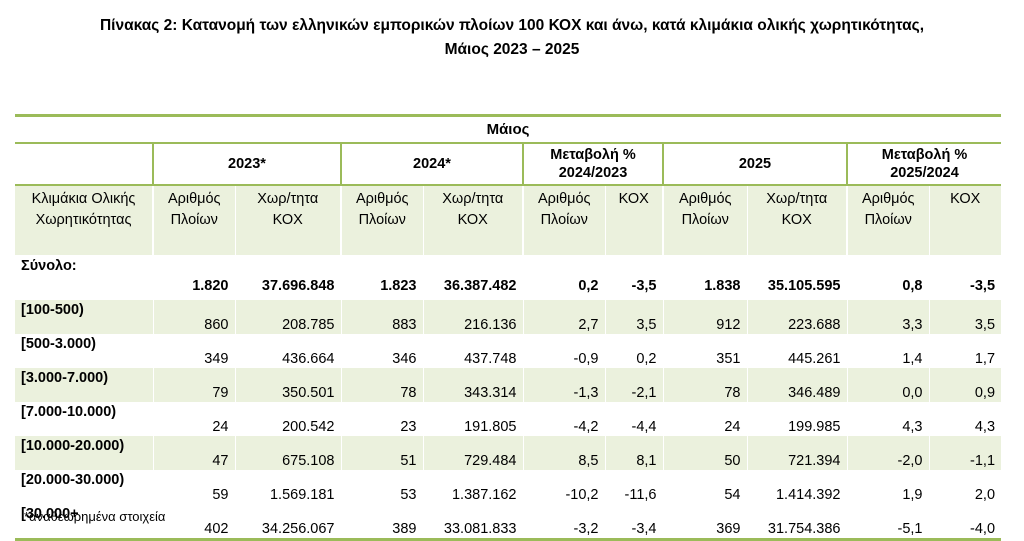 The width and height of the screenshot is (1024, 541). Describe the element at coordinates (472, 277) in the screenshot. I see `table-cell: 36.387.482` at that location.